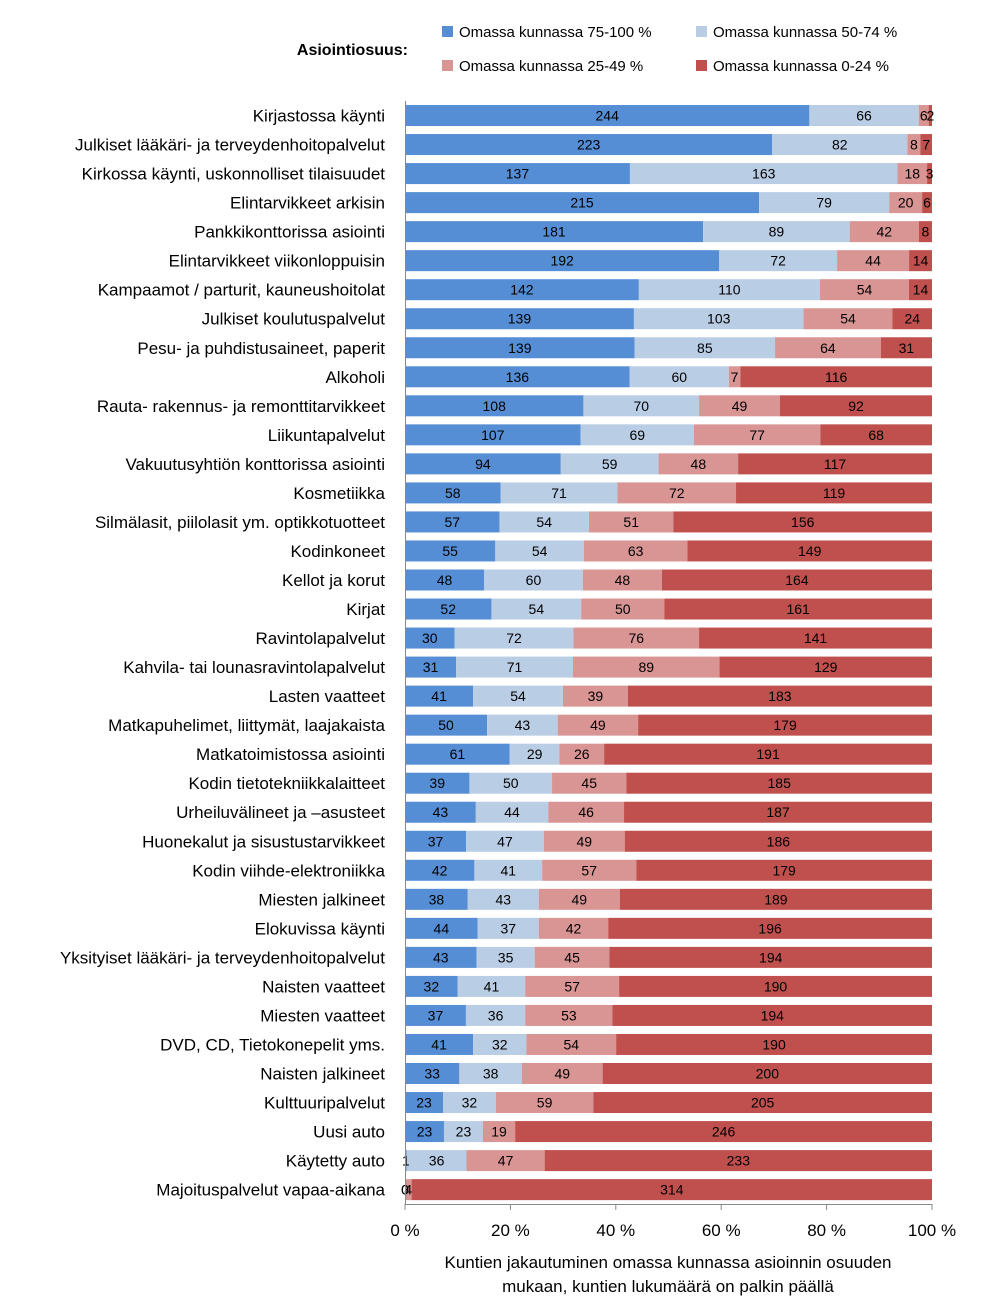  I want to click on data-label-s4: 92, so click(856, 406).